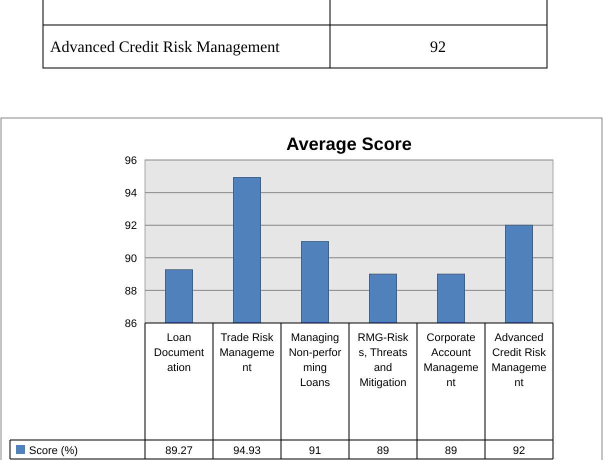 The width and height of the screenshot is (603, 460). Describe the element at coordinates (438, 47) in the screenshot. I see `text: 92` at that location.